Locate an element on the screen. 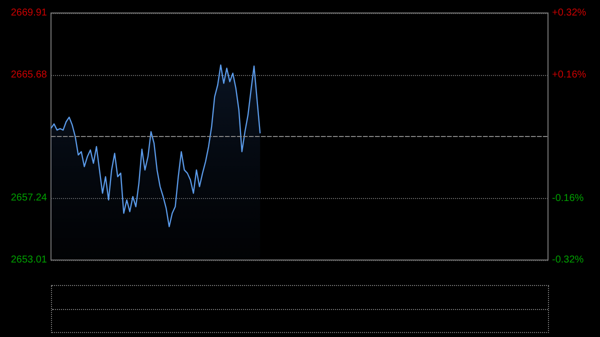  y2-tick-label: -0.16% is located at coordinates (568, 198).